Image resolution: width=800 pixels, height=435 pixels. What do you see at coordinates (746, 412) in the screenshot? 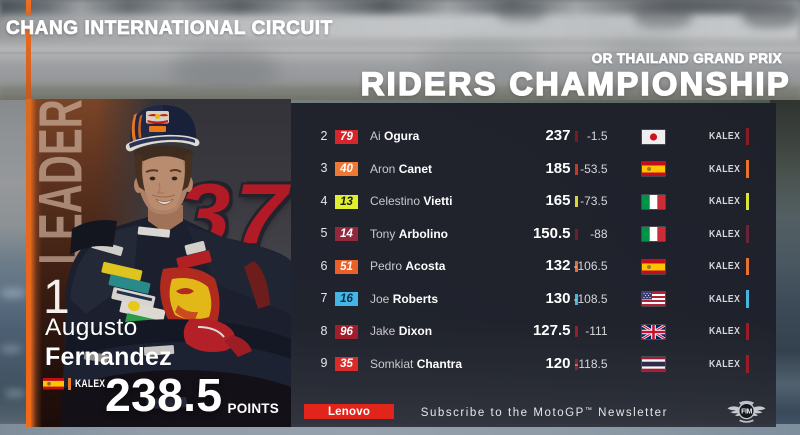
I see `svg-text: FIM` at bounding box center [746, 412].